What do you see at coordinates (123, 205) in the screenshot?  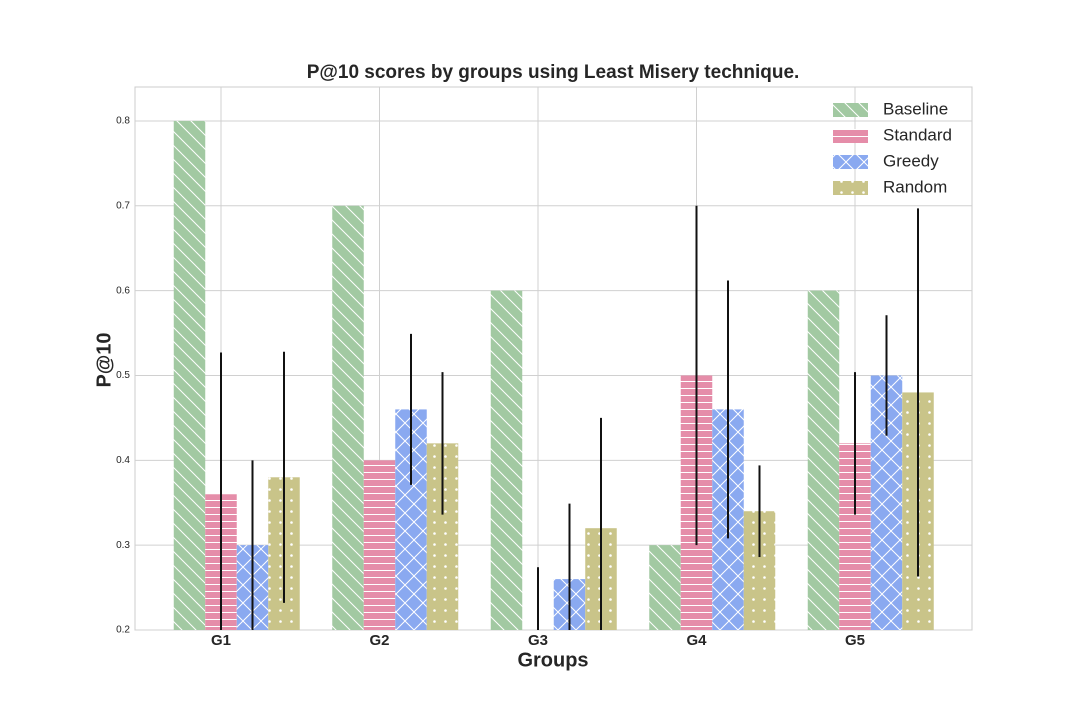 I see `y-tick-label: 0.7` at bounding box center [123, 205].